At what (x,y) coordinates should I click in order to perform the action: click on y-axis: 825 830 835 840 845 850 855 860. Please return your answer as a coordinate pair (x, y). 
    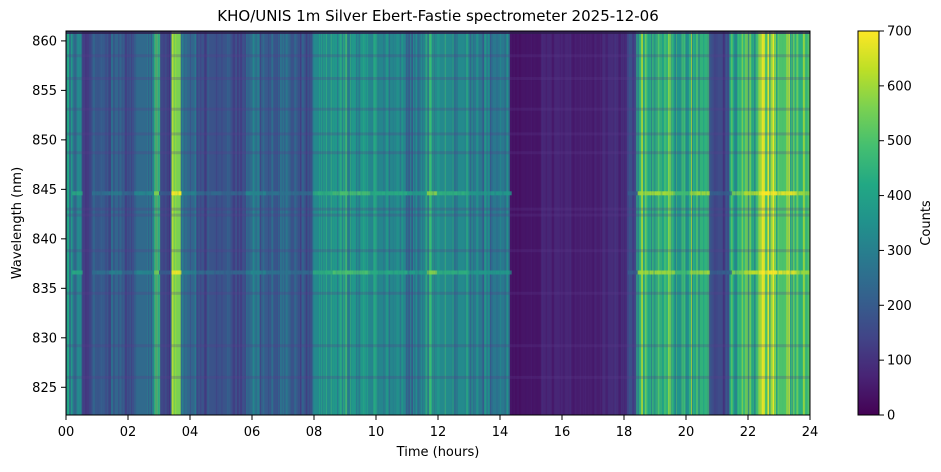
    Looking at the image, I should click on (49, 215).